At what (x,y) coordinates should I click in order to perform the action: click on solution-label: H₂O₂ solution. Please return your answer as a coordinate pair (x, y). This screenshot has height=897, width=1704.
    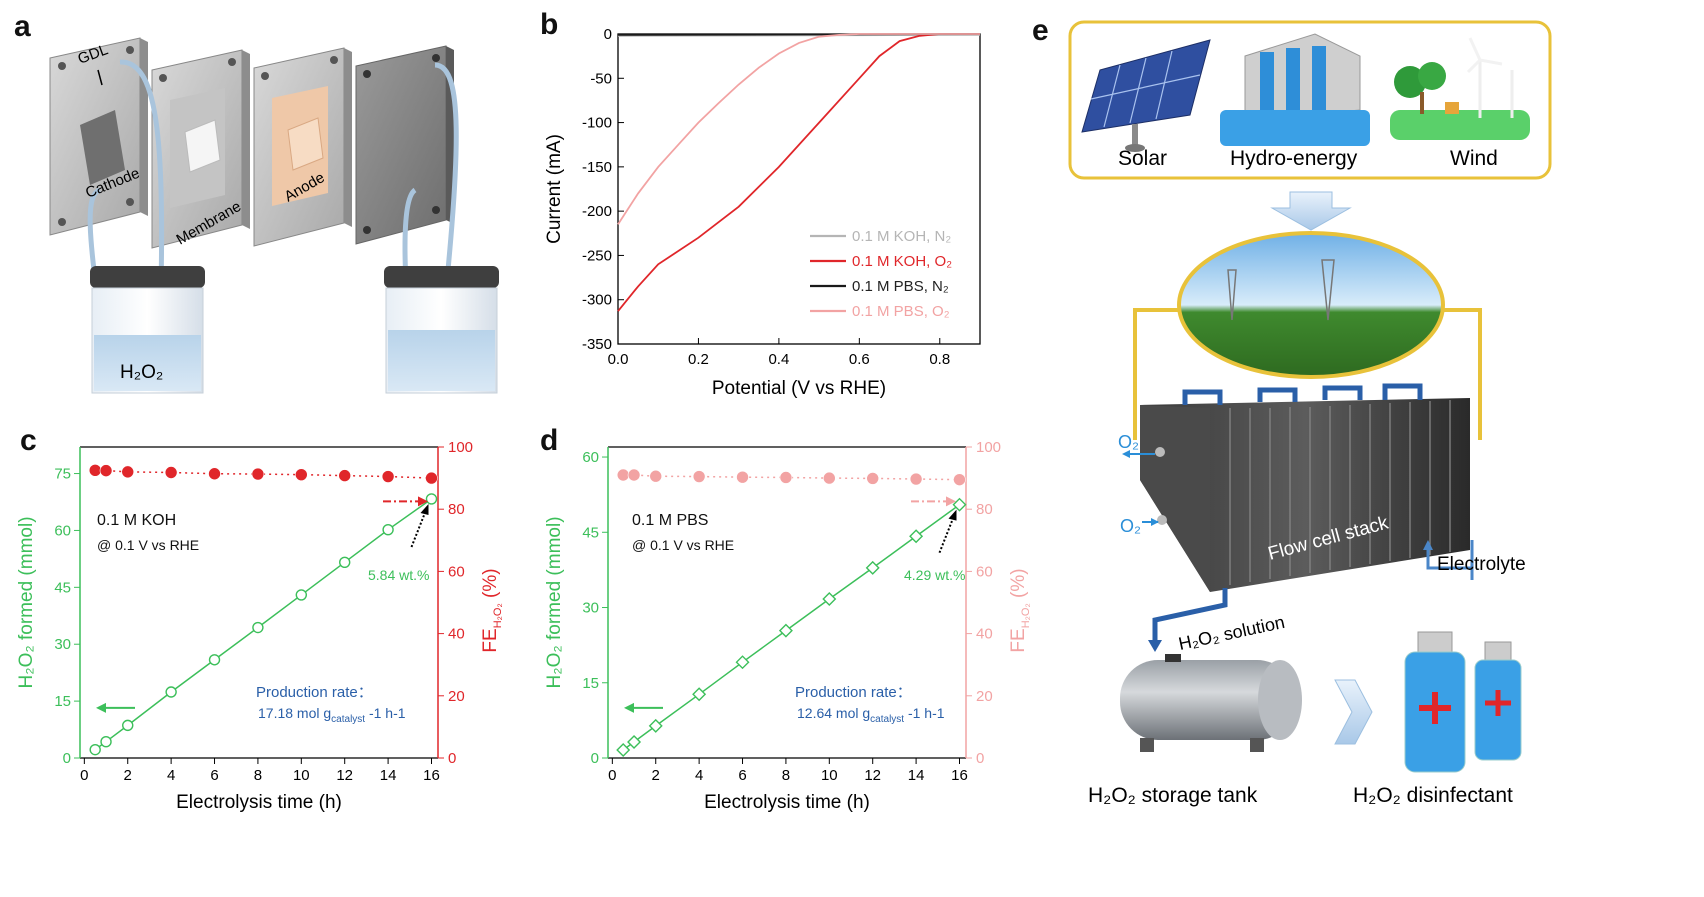
    Looking at the image, I should click on (1232, 633).